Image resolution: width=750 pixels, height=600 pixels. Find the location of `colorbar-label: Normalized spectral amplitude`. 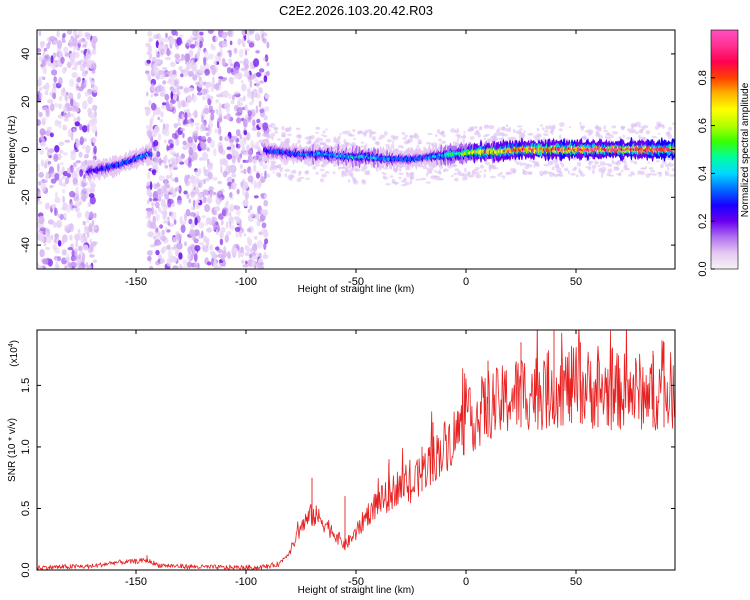

colorbar-label: Normalized spectral amplitude is located at coordinates (745, 149).